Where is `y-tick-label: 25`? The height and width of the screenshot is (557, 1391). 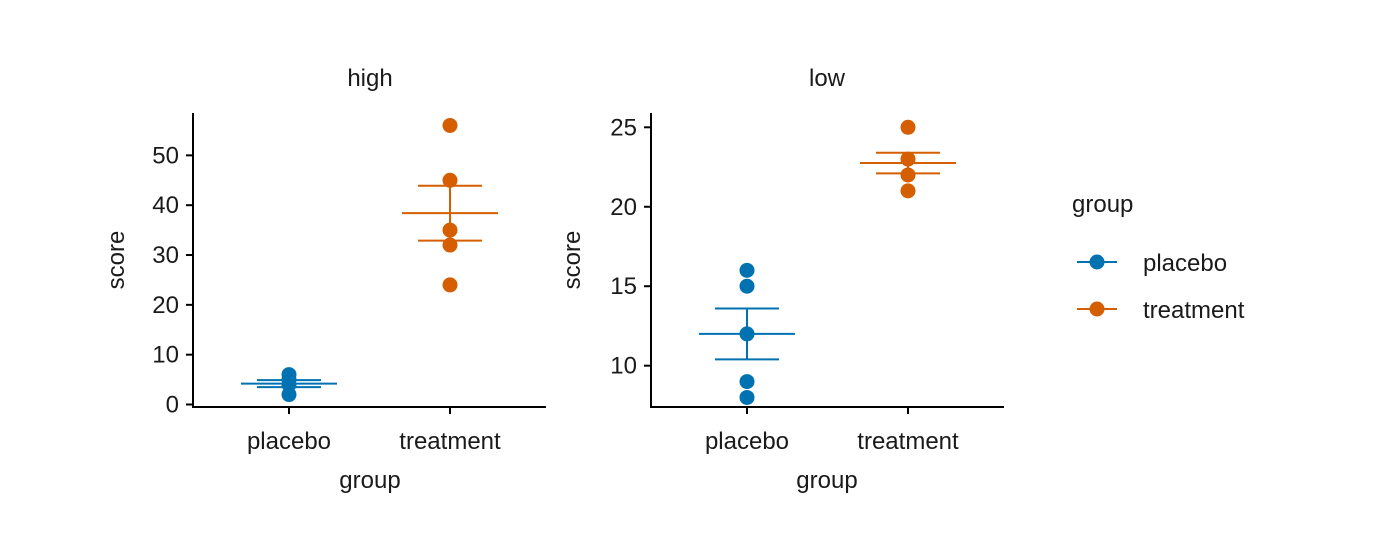 y-tick-label: 25 is located at coordinates (623, 127).